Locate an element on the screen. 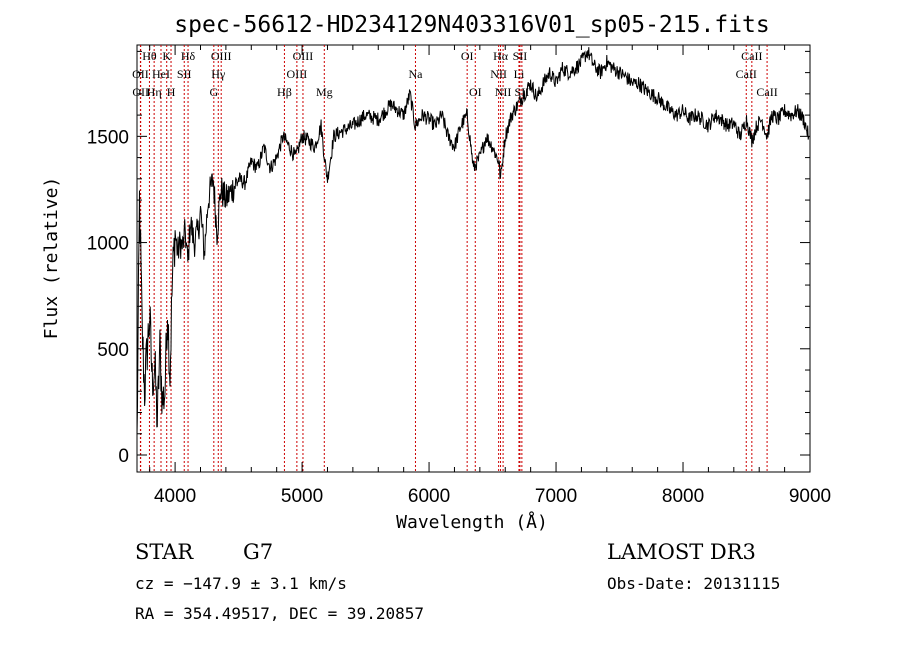 The width and height of the screenshot is (900, 649). spectral-line-label: HeI is located at coordinates (161, 74).